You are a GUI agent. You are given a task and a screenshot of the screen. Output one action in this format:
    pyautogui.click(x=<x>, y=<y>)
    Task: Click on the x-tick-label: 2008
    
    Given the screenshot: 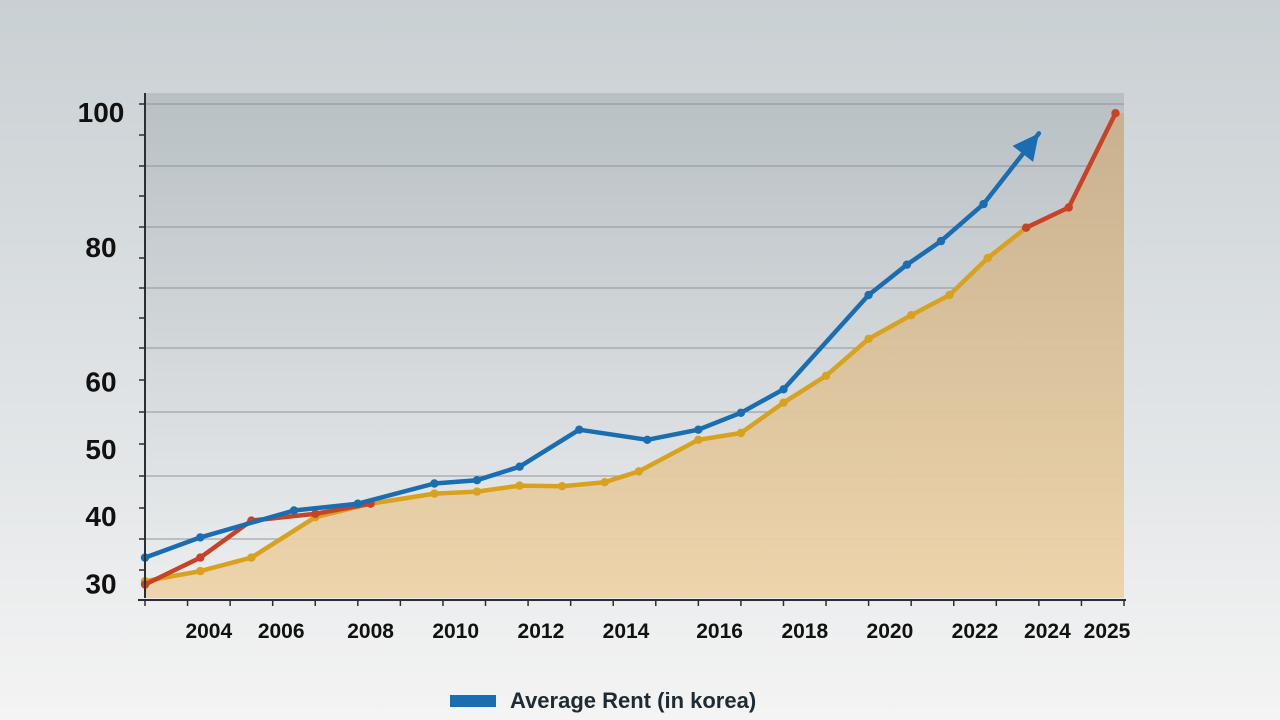 What is the action you would take?
    pyautogui.click(x=370, y=631)
    